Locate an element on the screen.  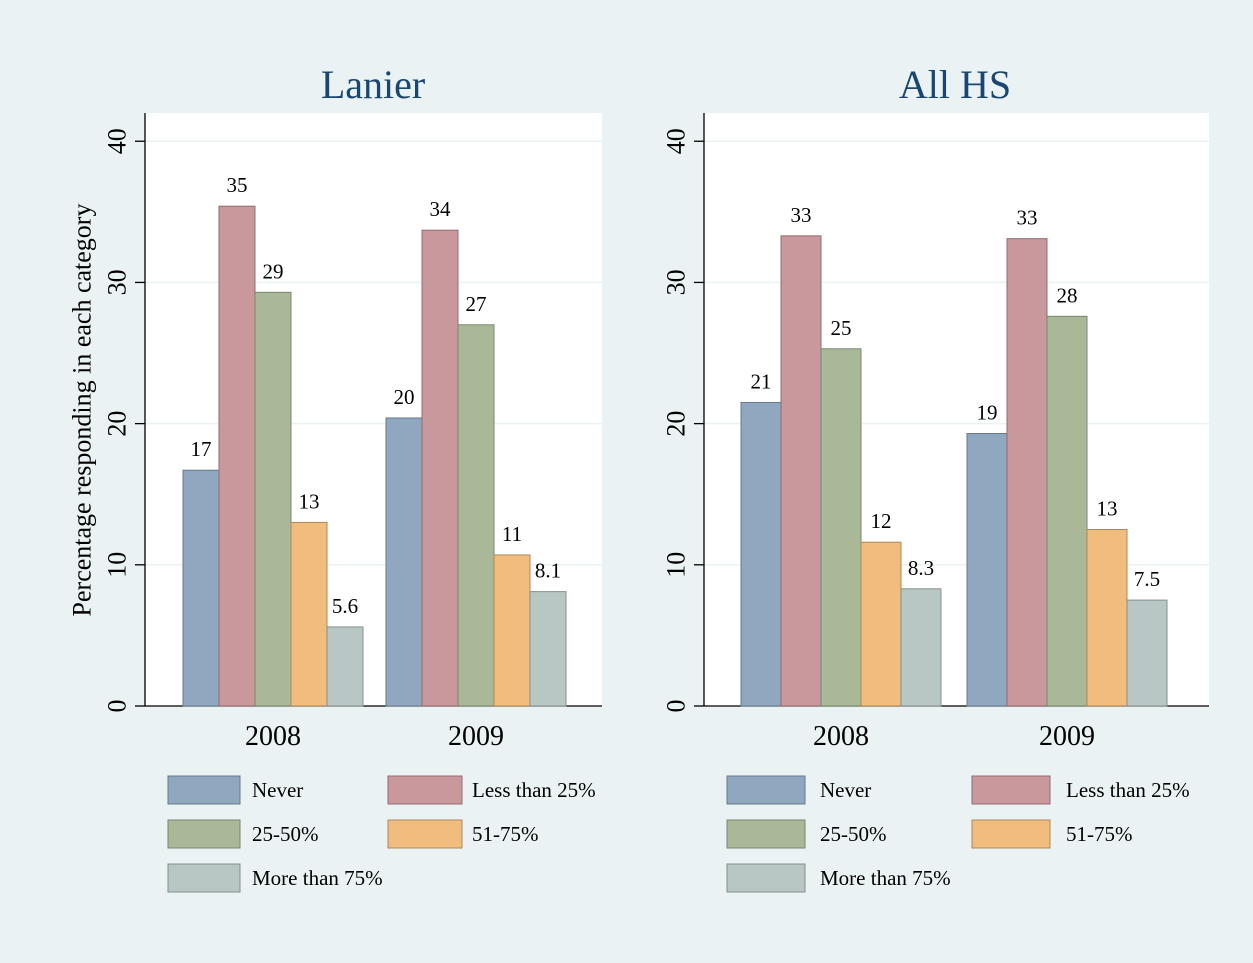
y-axis-label: Percentage responding in each category is located at coordinates (82, 410).